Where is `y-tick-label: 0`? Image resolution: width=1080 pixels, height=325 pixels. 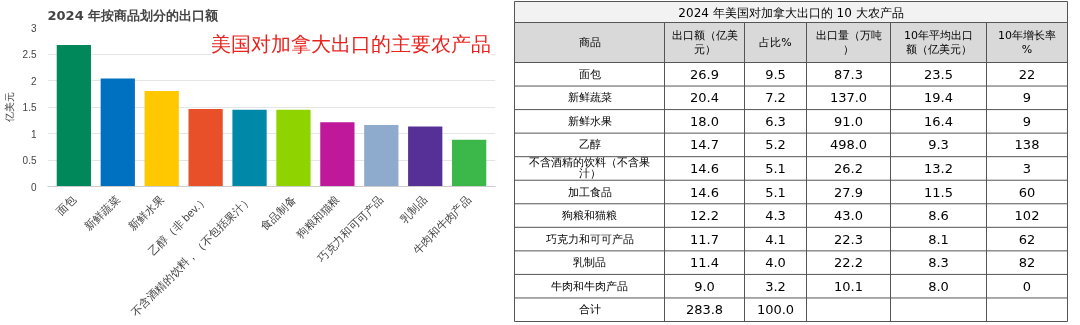 y-tick-label: 0 is located at coordinates (33, 187).